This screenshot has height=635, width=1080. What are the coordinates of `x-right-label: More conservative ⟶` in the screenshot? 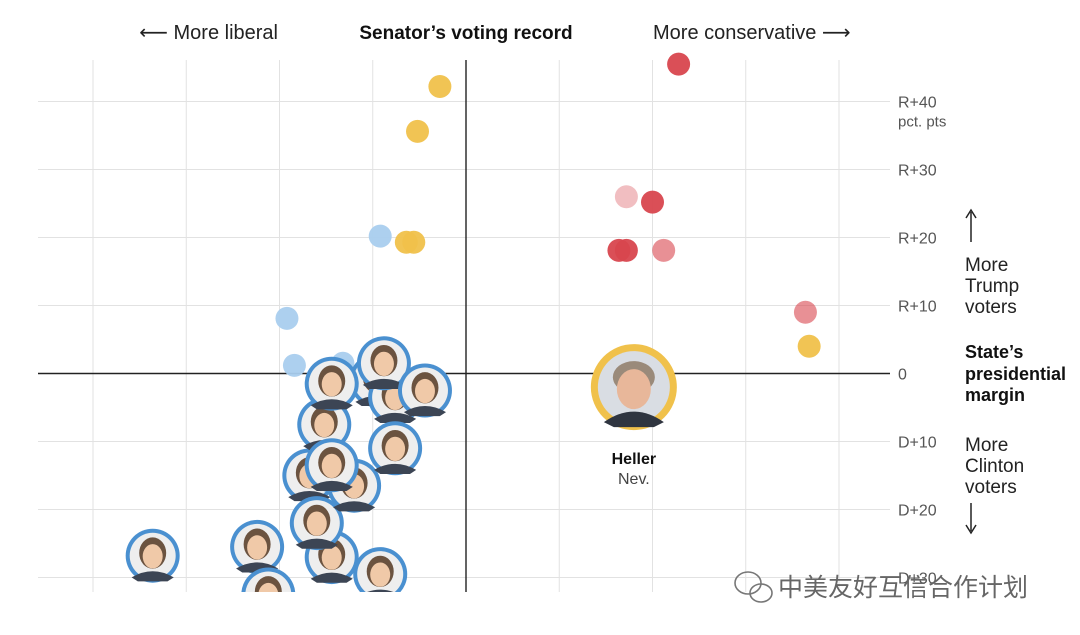 It's located at (752, 33).